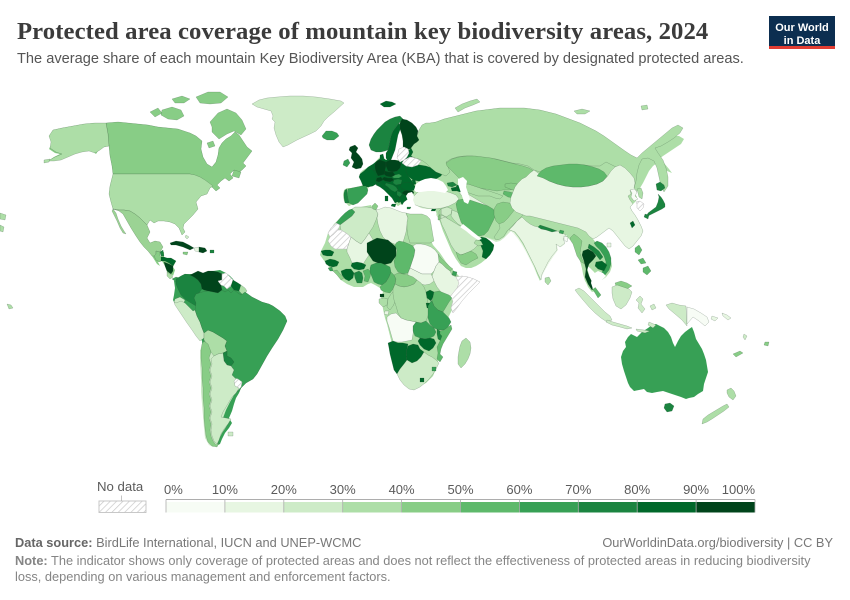  Describe the element at coordinates (696, 489) in the screenshot. I see `svg-text: 90%` at that location.